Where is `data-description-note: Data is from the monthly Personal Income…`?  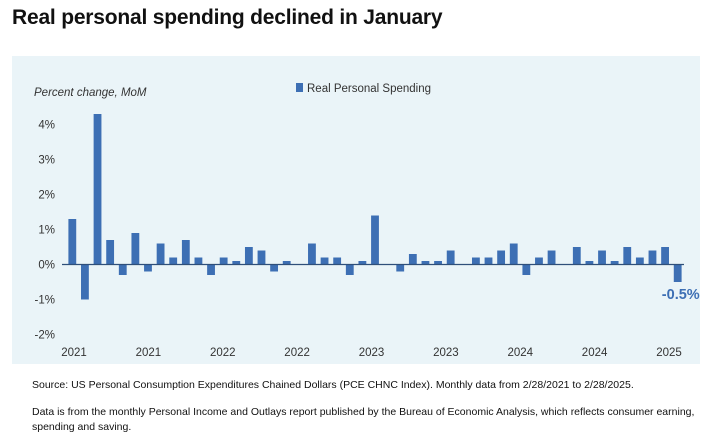 data-description-note: Data is from the monthly Personal Income… is located at coordinates (363, 419).